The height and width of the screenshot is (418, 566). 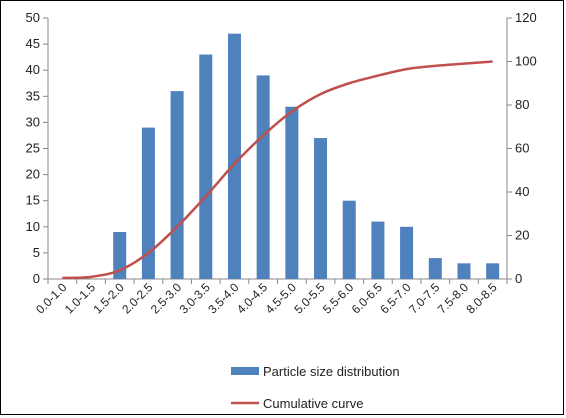 What do you see at coordinates (526, 61) in the screenshot?
I see `y-right-tick-label: 100` at bounding box center [526, 61].